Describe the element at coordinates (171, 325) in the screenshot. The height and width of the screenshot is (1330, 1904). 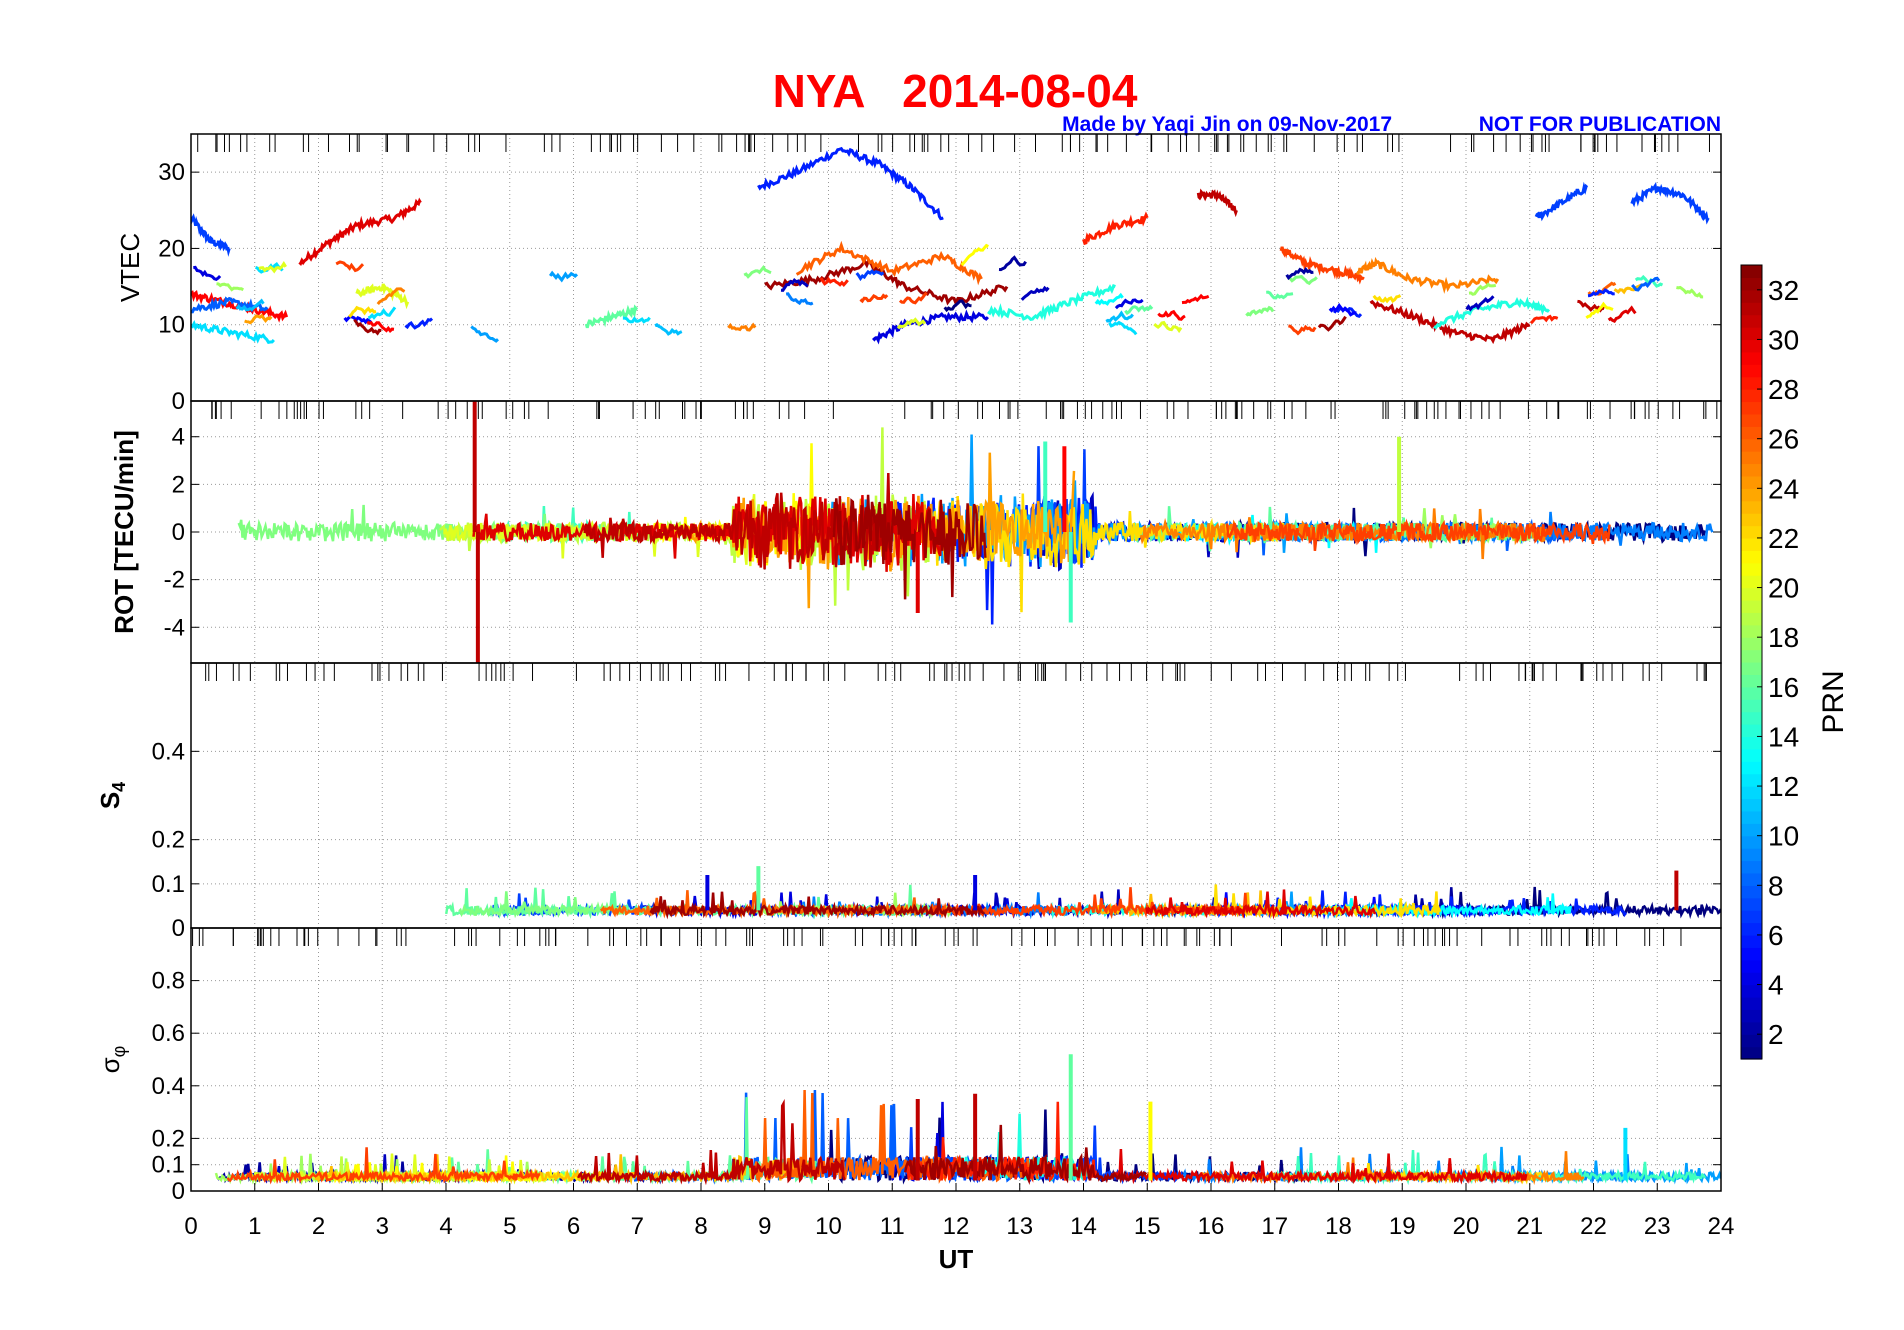
I see `y-tick-label: 10` at that location.